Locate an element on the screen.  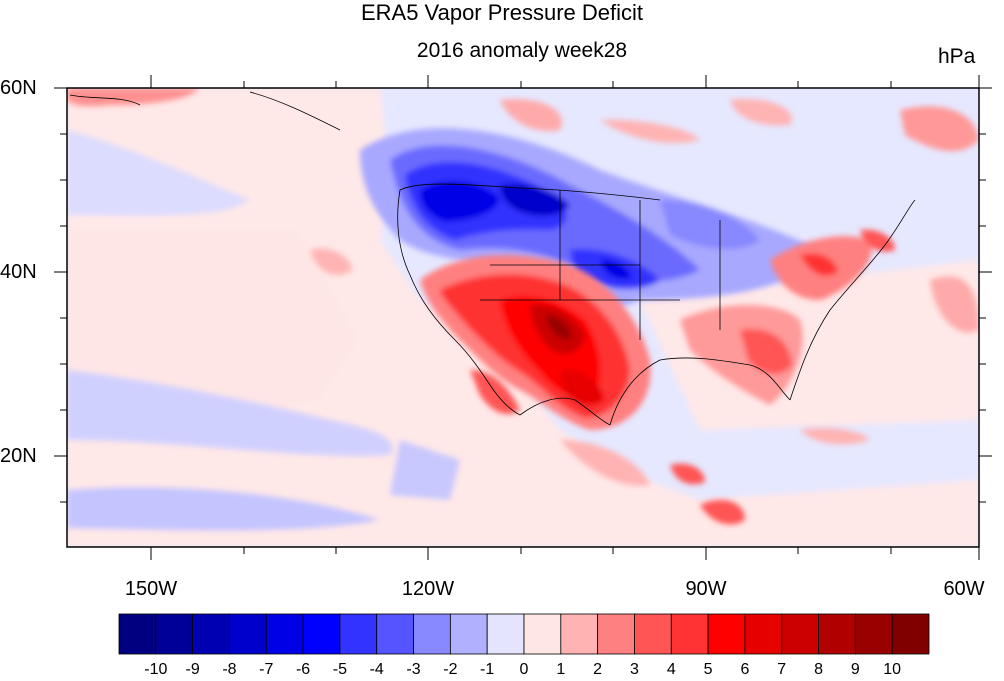
units-label: hPa is located at coordinates (957, 56).